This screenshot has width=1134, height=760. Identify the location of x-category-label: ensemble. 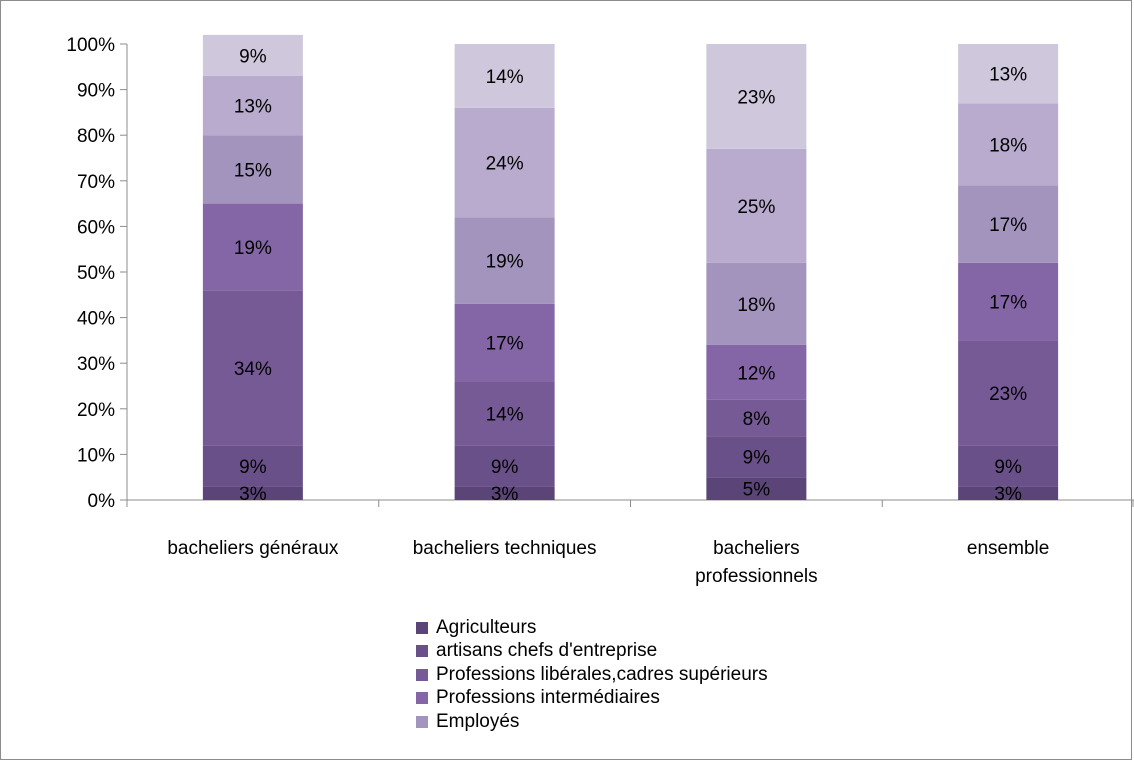
(1008, 548).